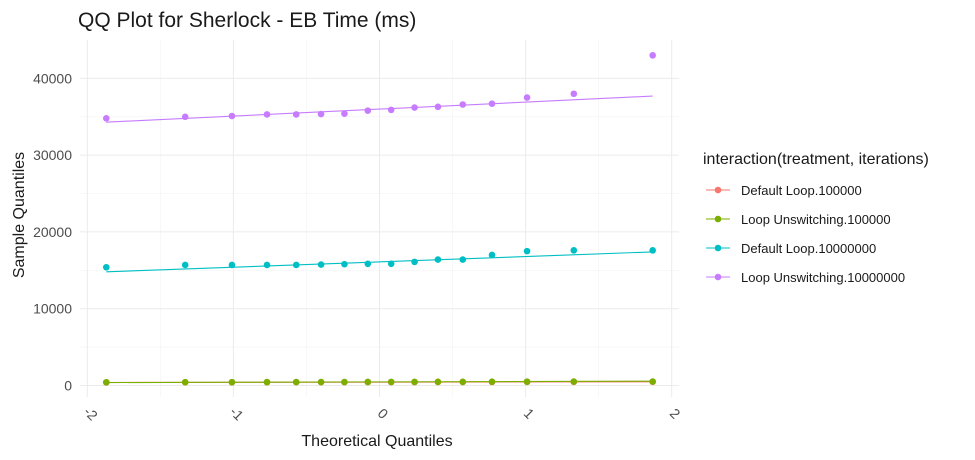 This screenshot has width=975, height=460. I want to click on y-tick-label: 0, so click(68, 385).